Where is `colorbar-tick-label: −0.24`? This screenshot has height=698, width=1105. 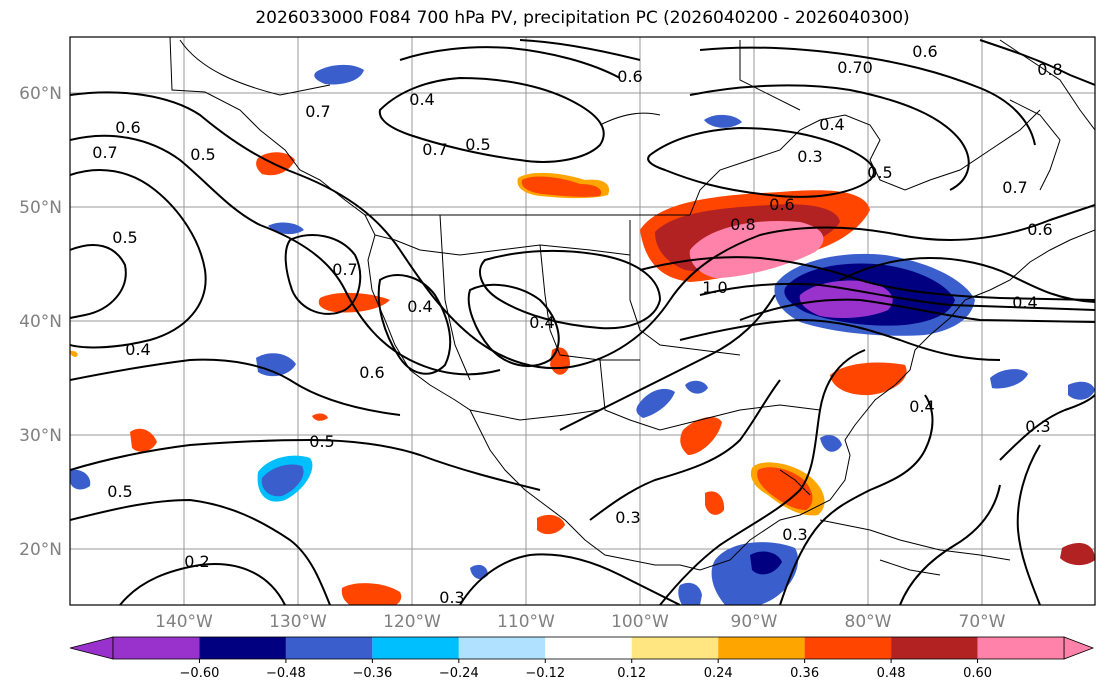 colorbar-tick-label: −0.24 is located at coordinates (459, 673).